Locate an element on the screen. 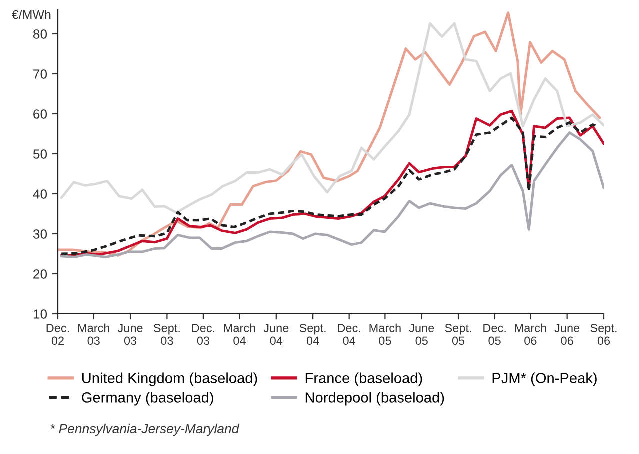 The image size is (639, 454). y-tick-label: 10 is located at coordinates (41, 314).